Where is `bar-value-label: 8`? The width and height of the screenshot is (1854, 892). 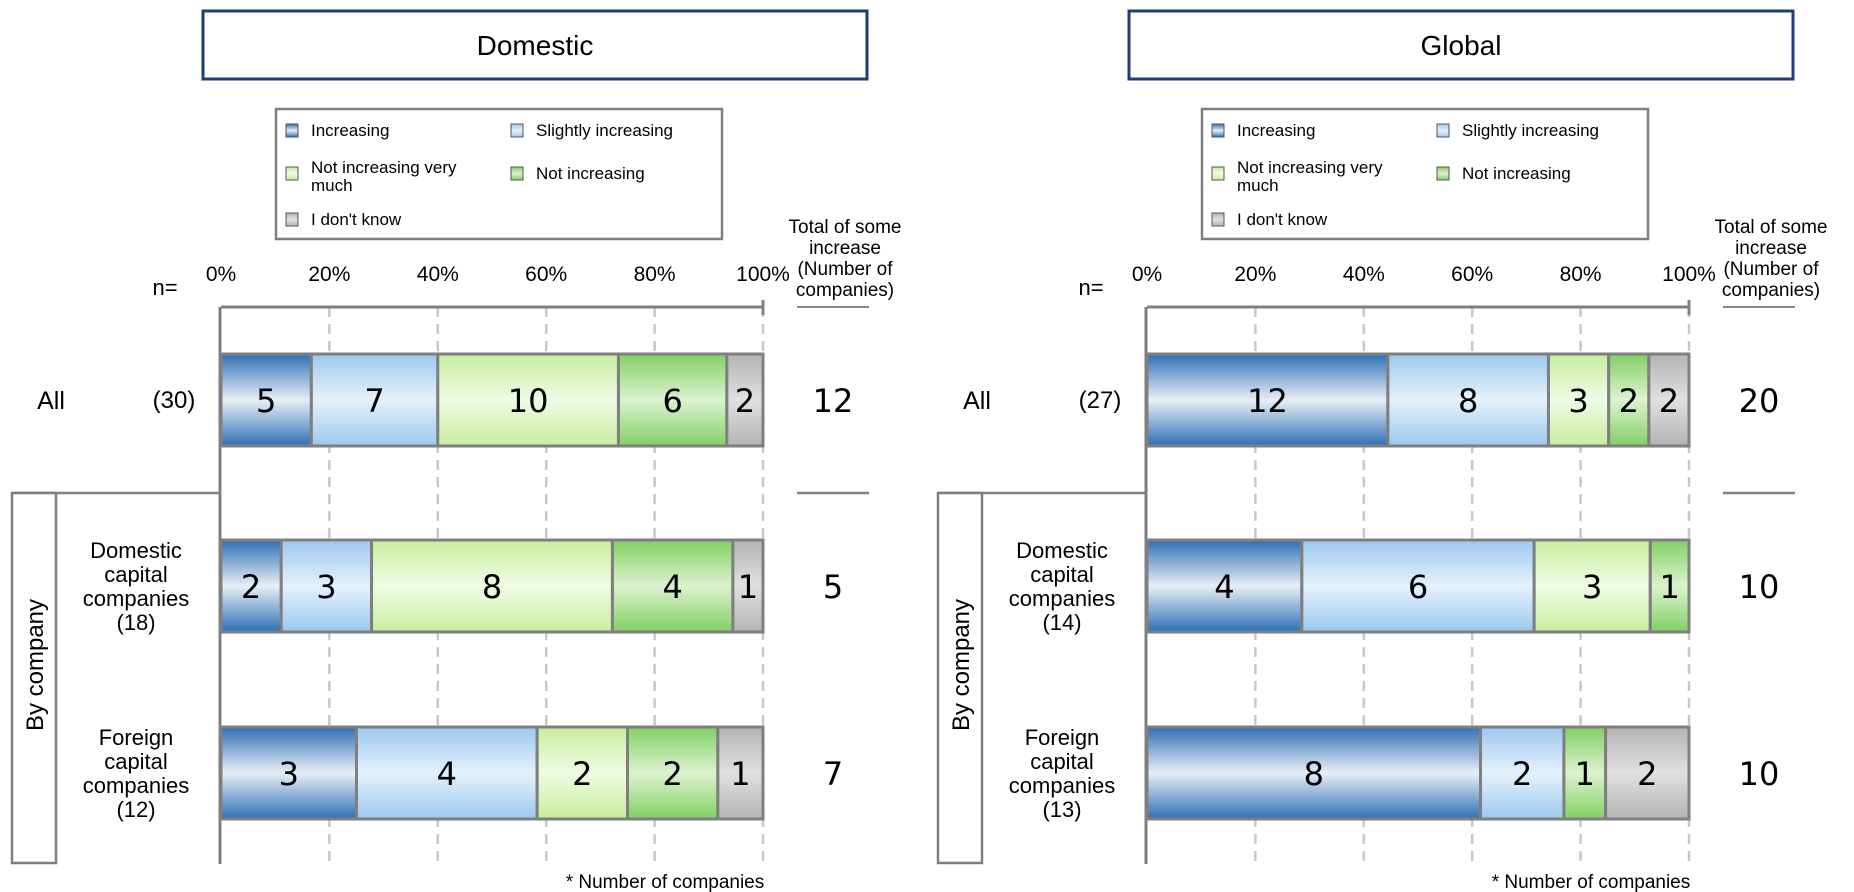
bar-value-label: 8 is located at coordinates (1314, 774).